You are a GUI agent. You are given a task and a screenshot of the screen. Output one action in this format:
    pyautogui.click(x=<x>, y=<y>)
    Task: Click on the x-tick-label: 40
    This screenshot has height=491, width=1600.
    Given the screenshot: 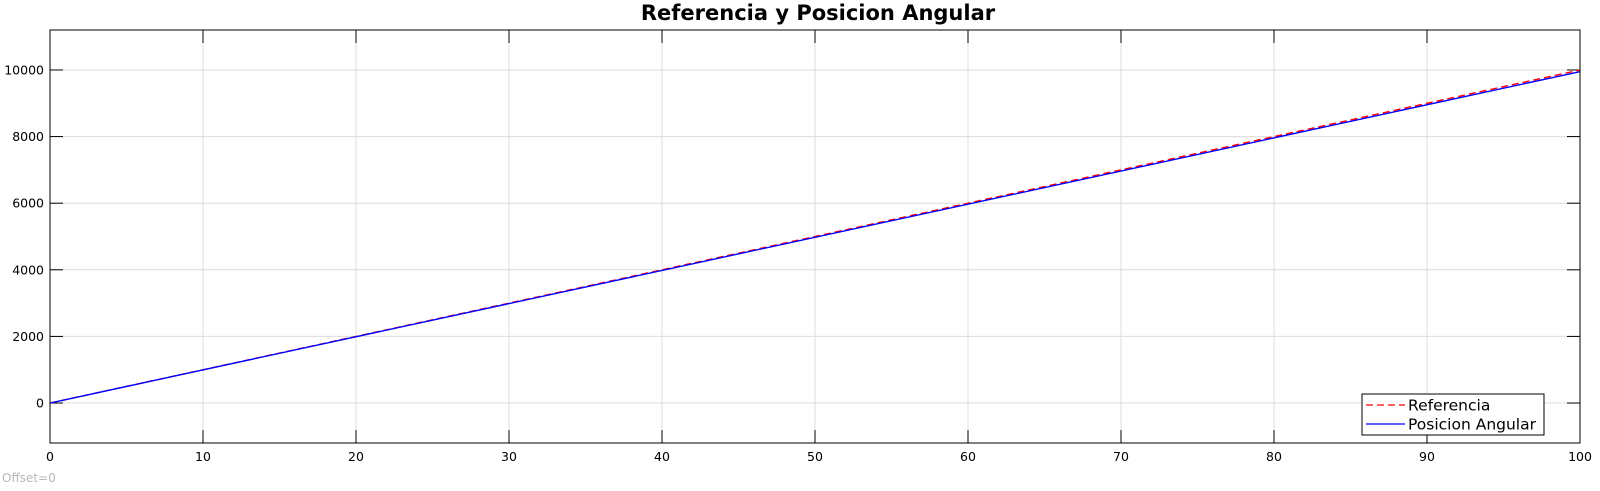 What is the action you would take?
    pyautogui.click(x=662, y=456)
    